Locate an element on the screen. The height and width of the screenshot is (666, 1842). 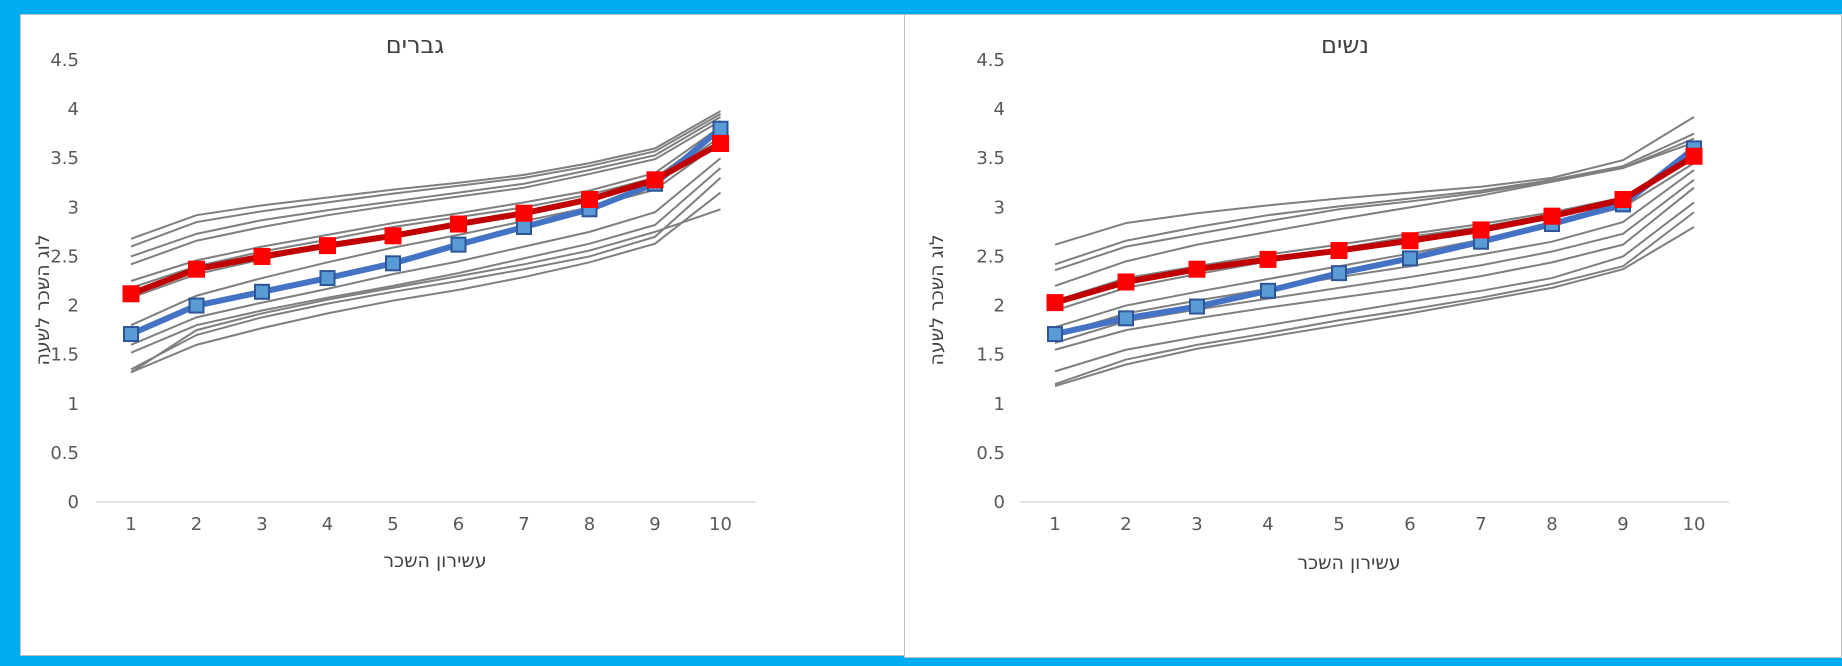
x-tick-label: 2 is located at coordinates (1125, 524).